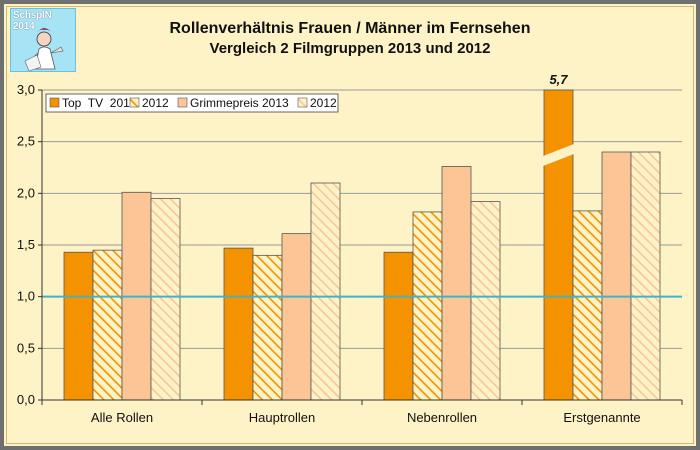  I want to click on legend-entry: Top TV 2013, so click(99, 103).